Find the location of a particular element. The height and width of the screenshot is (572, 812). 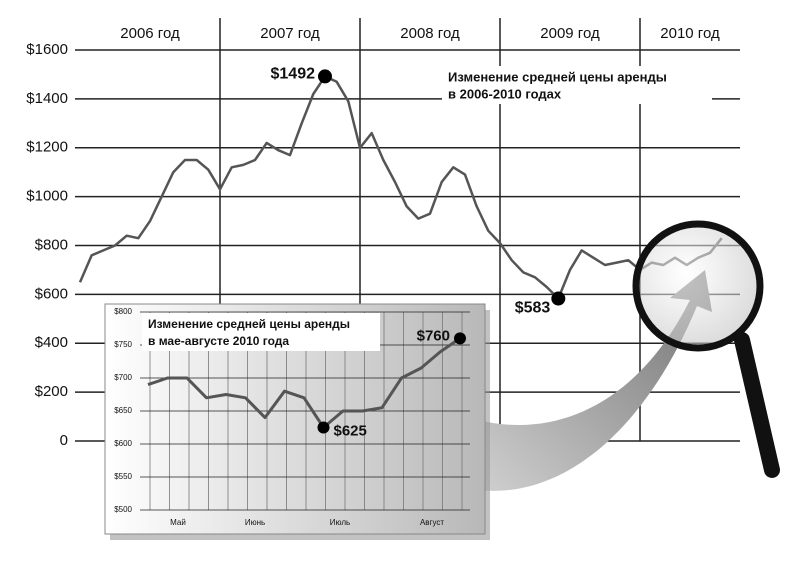

y-tick-label: $1400 is located at coordinates (47, 98).